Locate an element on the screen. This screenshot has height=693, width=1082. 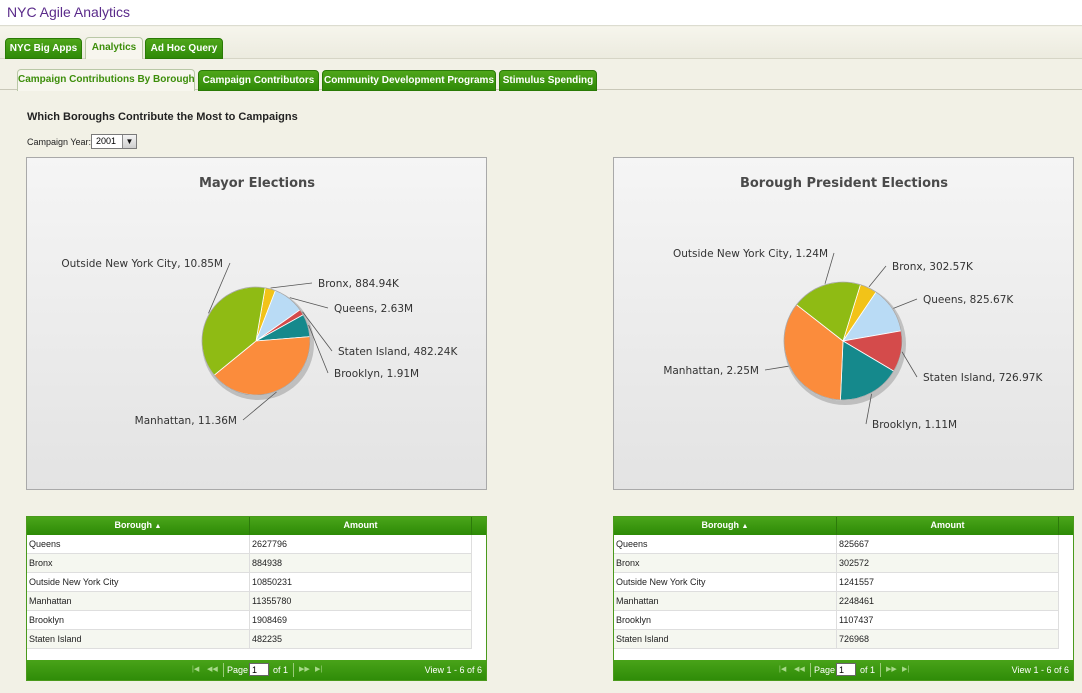
chart-title: Borough President Elections is located at coordinates (844, 183).